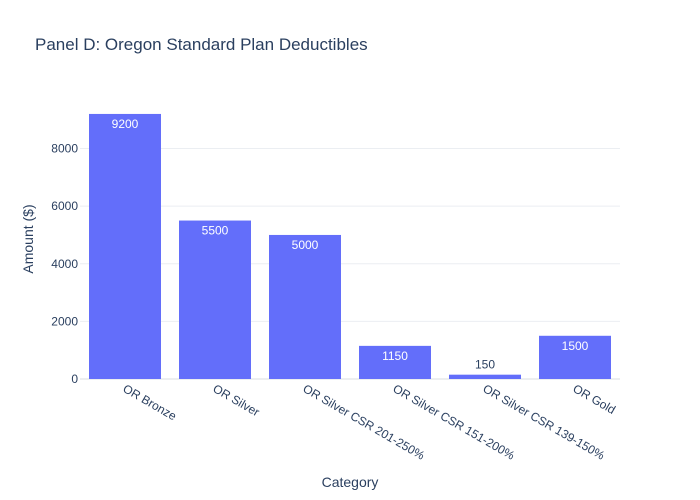 Image resolution: width=700 pixels, height=500 pixels. Describe the element at coordinates (395, 356) in the screenshot. I see `data-label: 1150` at that location.